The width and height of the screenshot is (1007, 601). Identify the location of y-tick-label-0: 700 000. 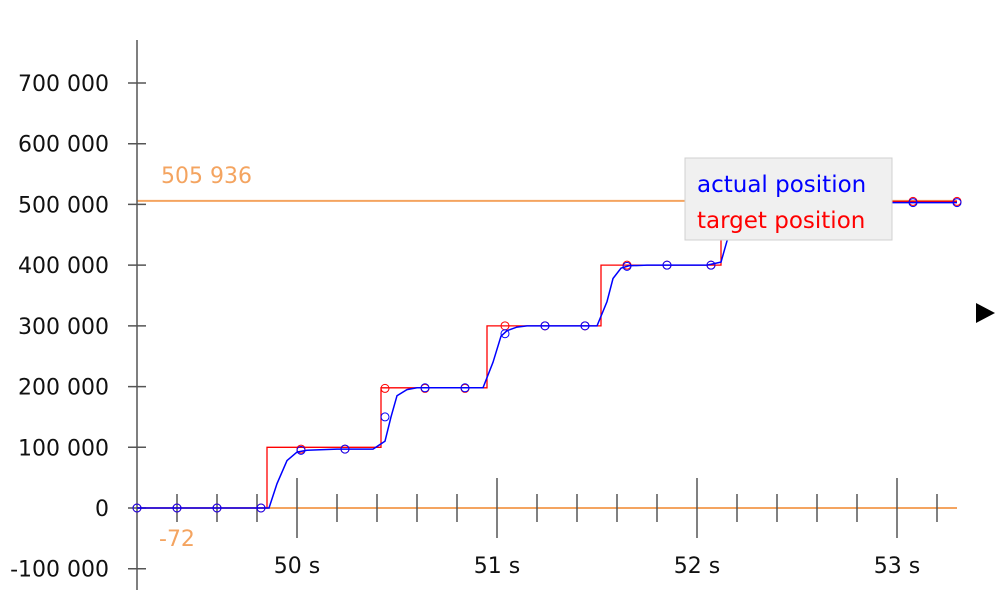
(63, 84).